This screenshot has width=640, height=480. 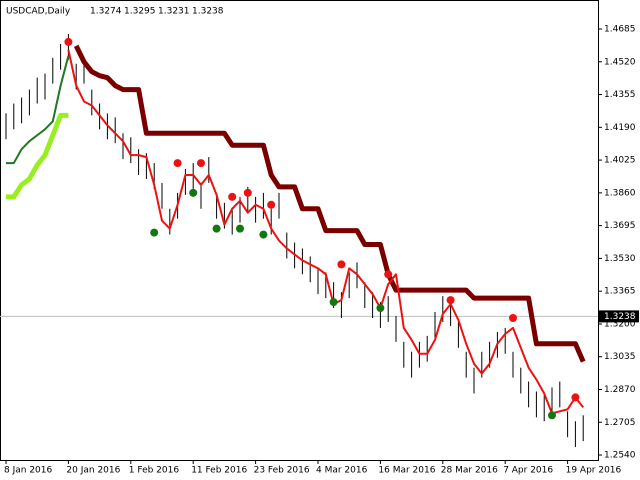 I want to click on x-tick-label: 8 Jan 2016, so click(x=28, y=471).